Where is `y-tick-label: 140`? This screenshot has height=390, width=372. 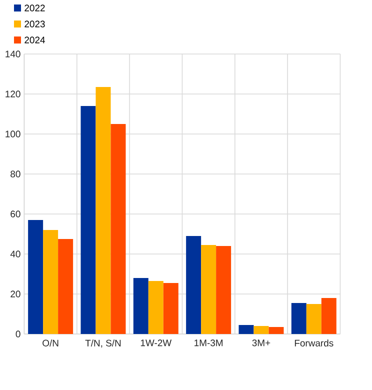 y-tick-label: 140 is located at coordinates (13, 54).